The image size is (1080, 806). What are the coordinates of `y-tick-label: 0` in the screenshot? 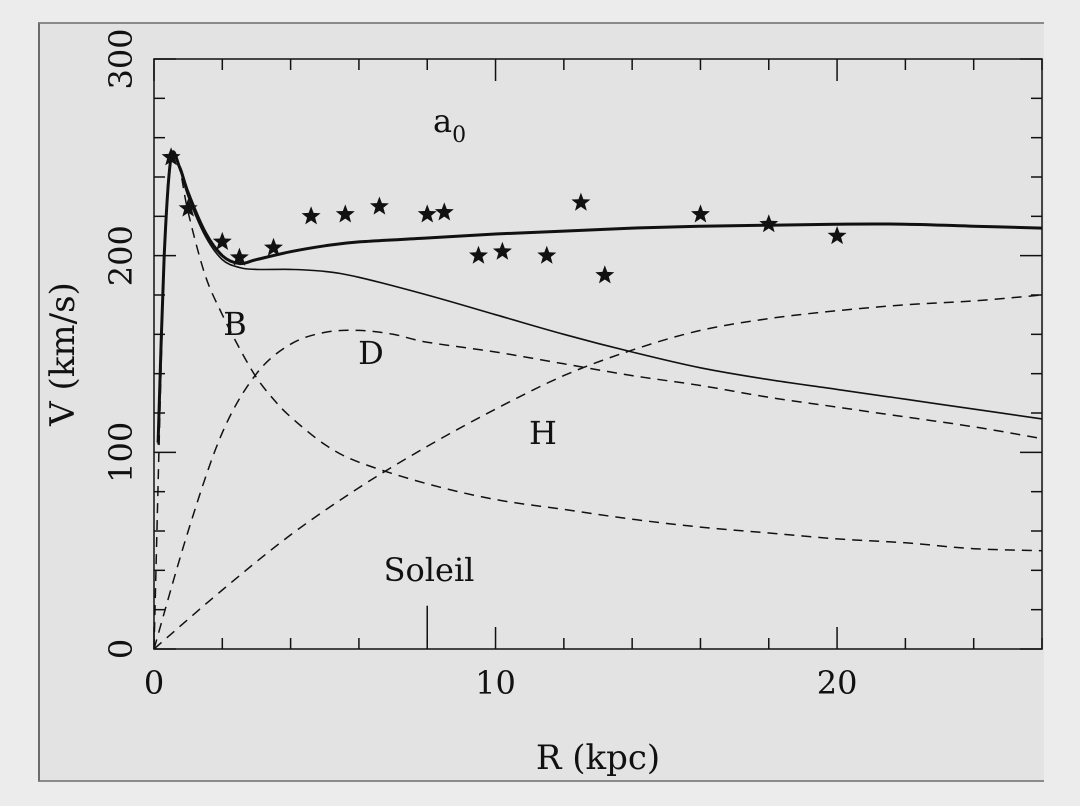 It's located at (121, 649).